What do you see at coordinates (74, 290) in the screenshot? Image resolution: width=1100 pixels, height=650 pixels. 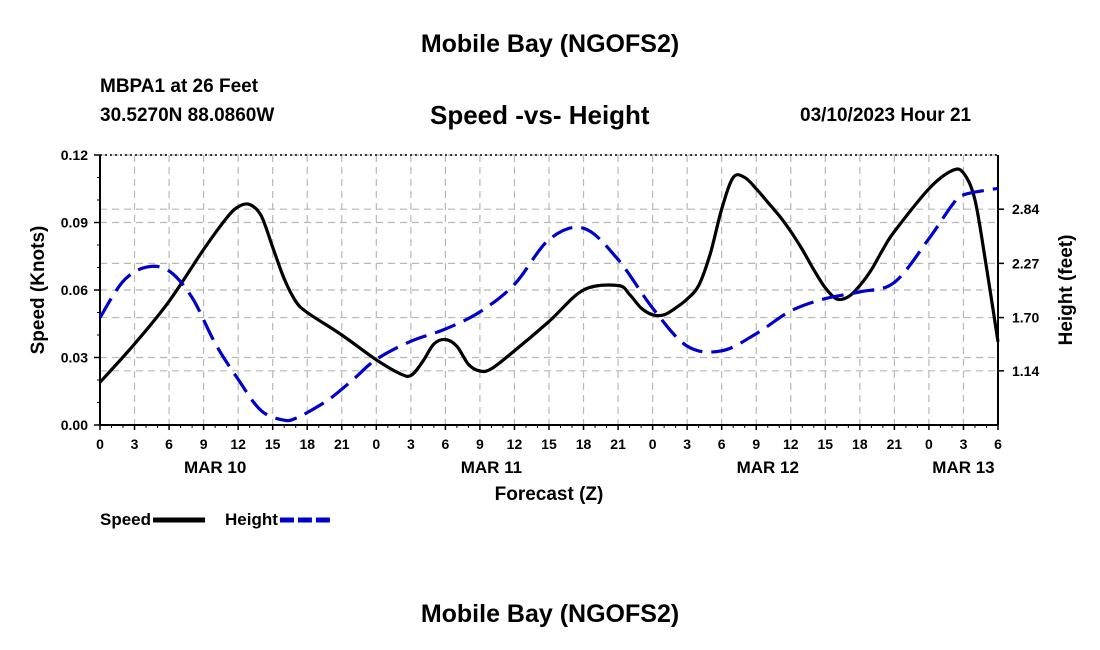 I see `y-tick-label: 0.06` at bounding box center [74, 290].